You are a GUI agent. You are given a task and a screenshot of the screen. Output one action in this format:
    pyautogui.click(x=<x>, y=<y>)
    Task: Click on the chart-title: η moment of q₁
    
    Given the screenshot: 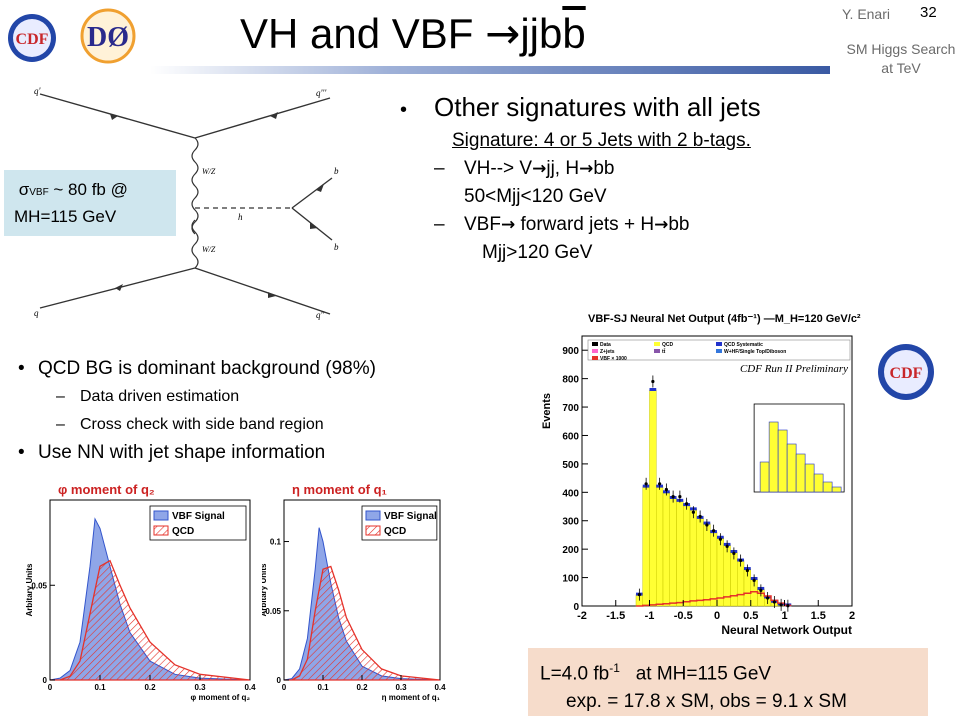 What is the action you would take?
    pyautogui.click(x=339, y=489)
    